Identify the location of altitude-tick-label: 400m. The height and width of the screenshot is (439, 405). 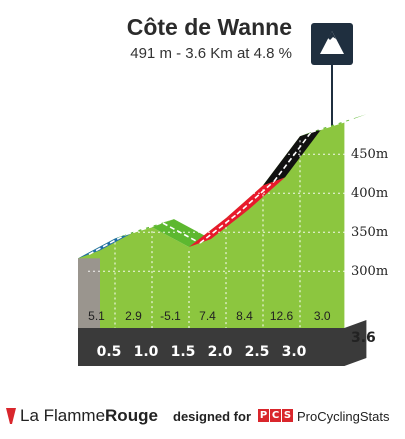
(369, 193).